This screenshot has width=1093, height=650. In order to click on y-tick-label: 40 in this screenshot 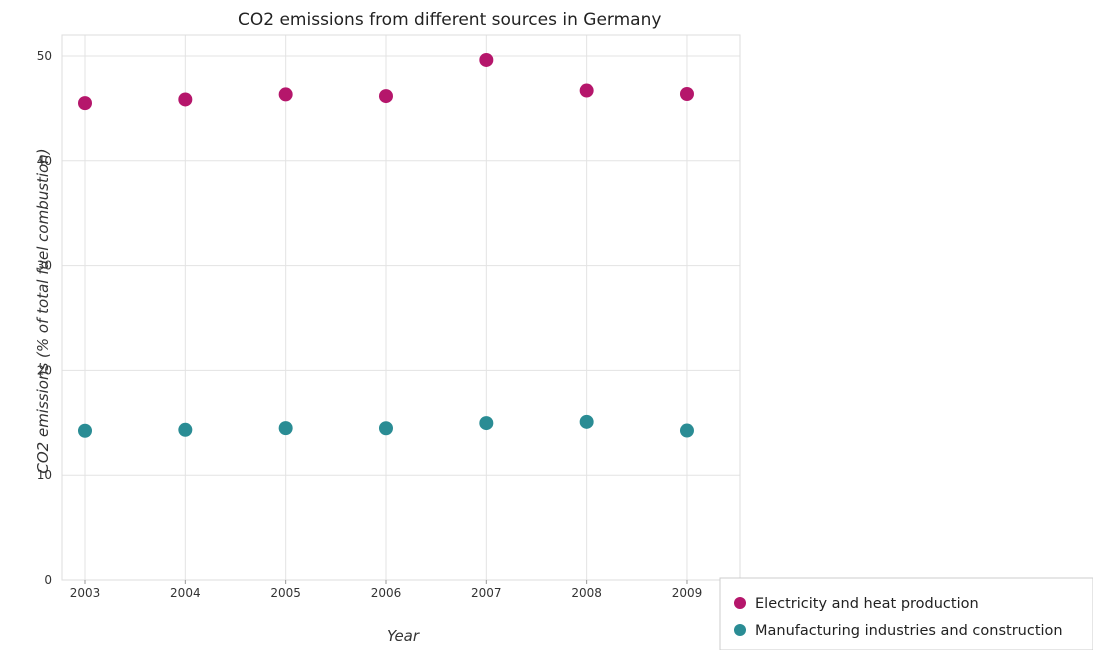, I will do `click(44, 161)`.